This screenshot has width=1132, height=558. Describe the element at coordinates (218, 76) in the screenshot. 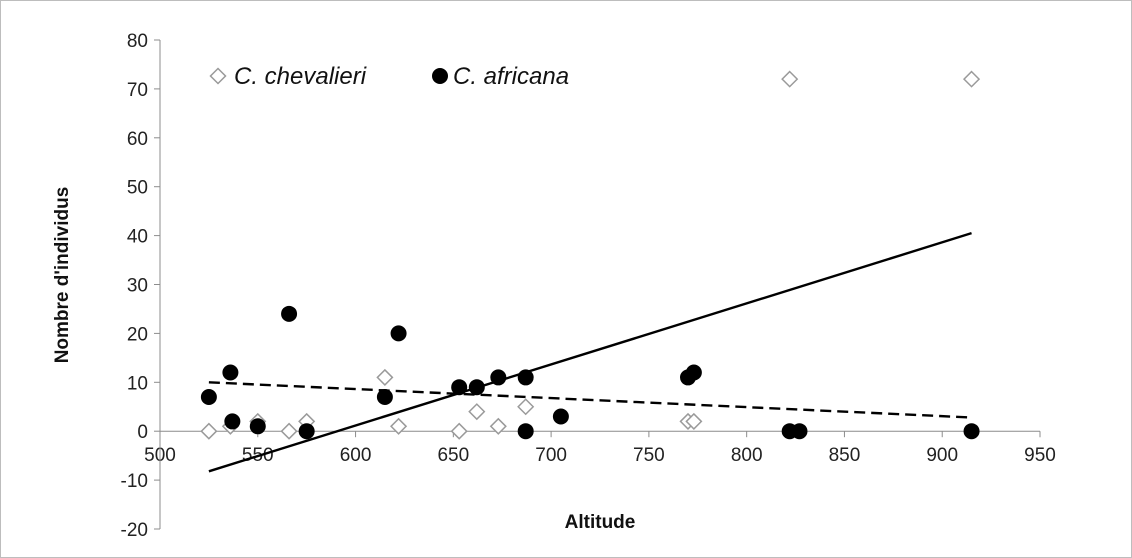

I see `legend-marker-c-chevalieri` at that location.